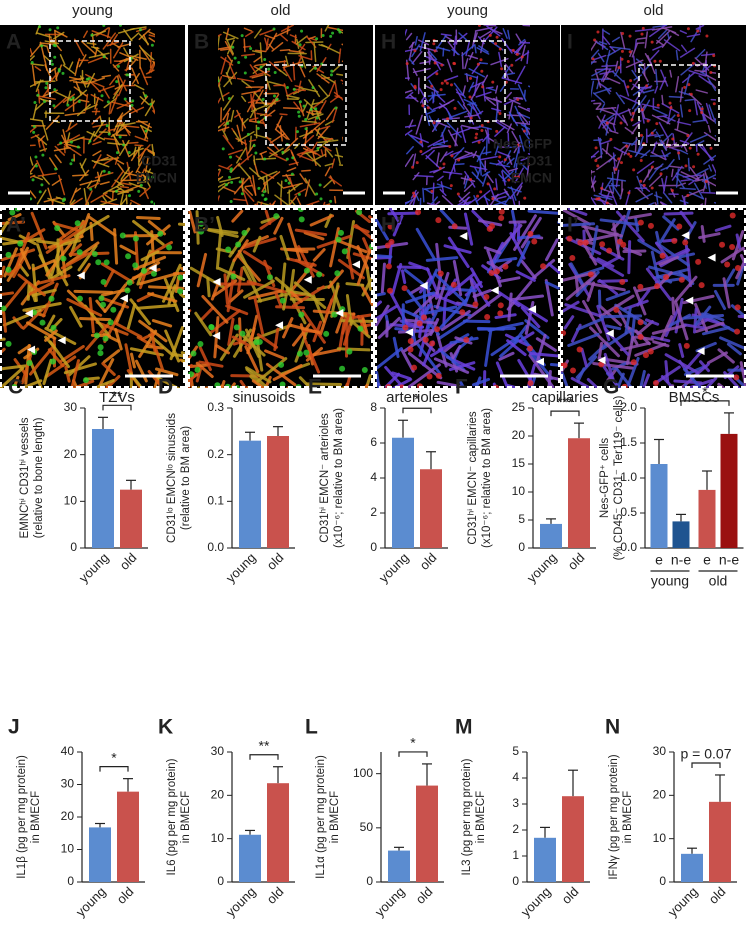 The width and height of the screenshot is (747, 946). I want to click on bar, so click(692, 867).